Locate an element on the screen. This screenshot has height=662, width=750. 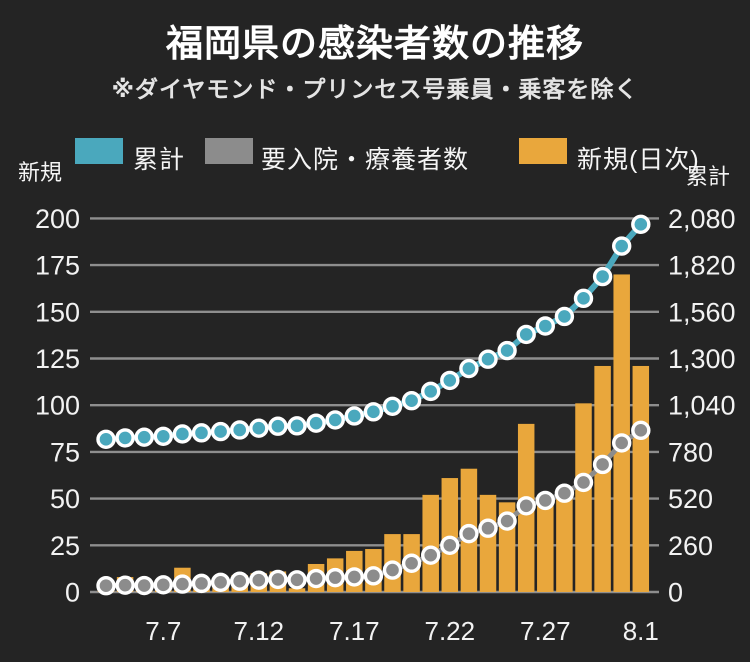
y-axis-tick-right: 260 is located at coordinates (690, 546).